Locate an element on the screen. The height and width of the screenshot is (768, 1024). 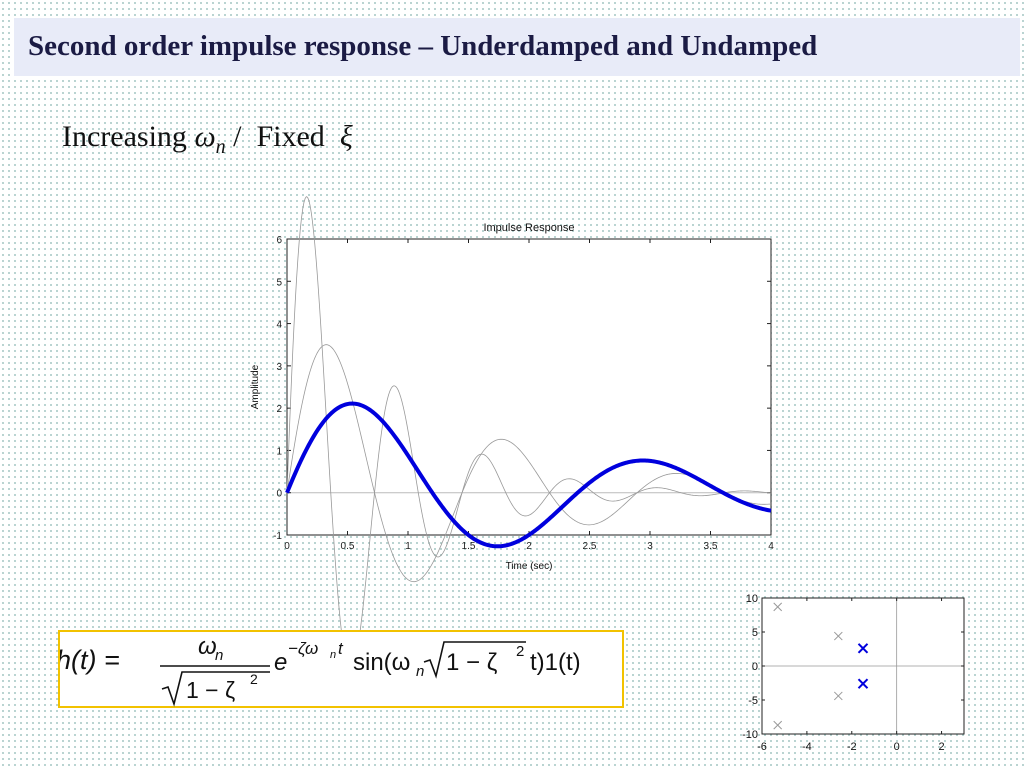
y-tick-label: 5 is located at coordinates (279, 282).